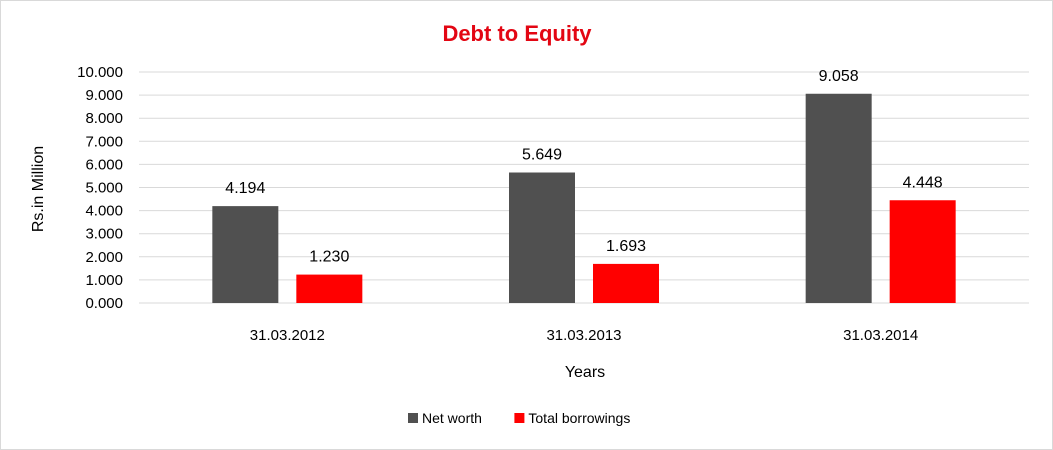 The height and width of the screenshot is (450, 1053). Describe the element at coordinates (104, 164) in the screenshot. I see `y-tick-label: 6.000` at that location.